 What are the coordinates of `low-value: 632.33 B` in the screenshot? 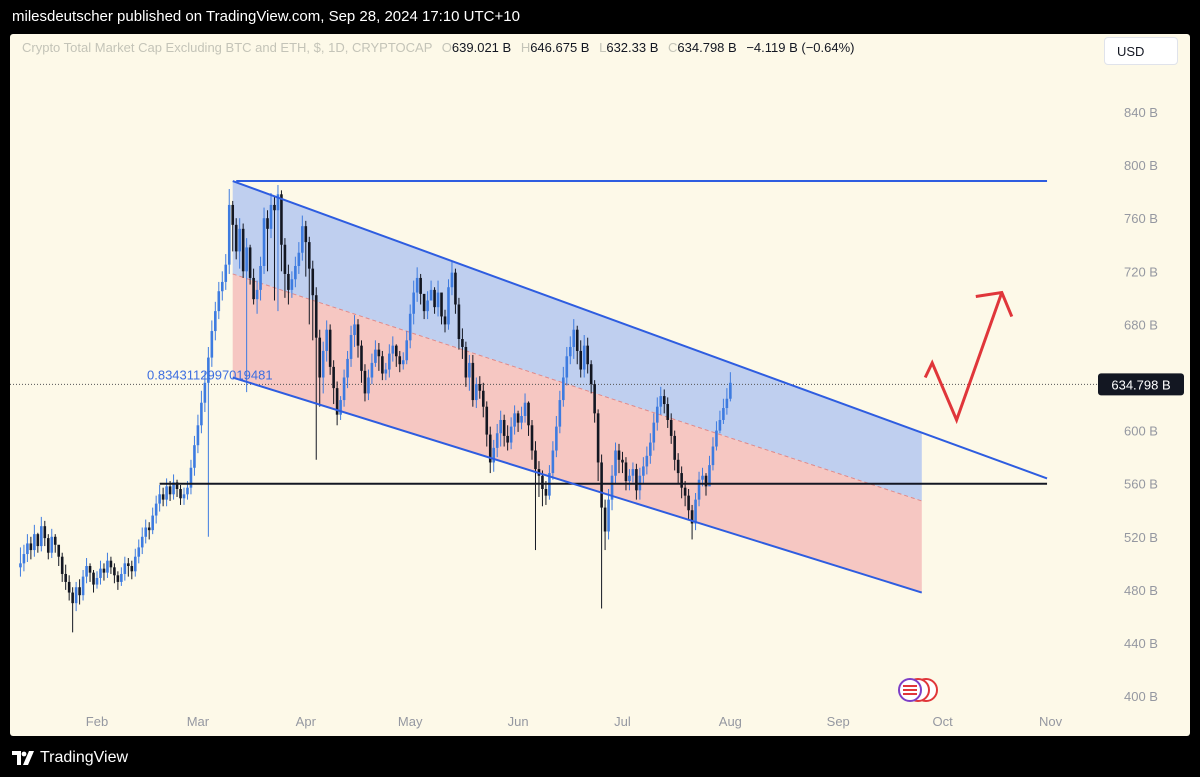 It's located at (632, 47).